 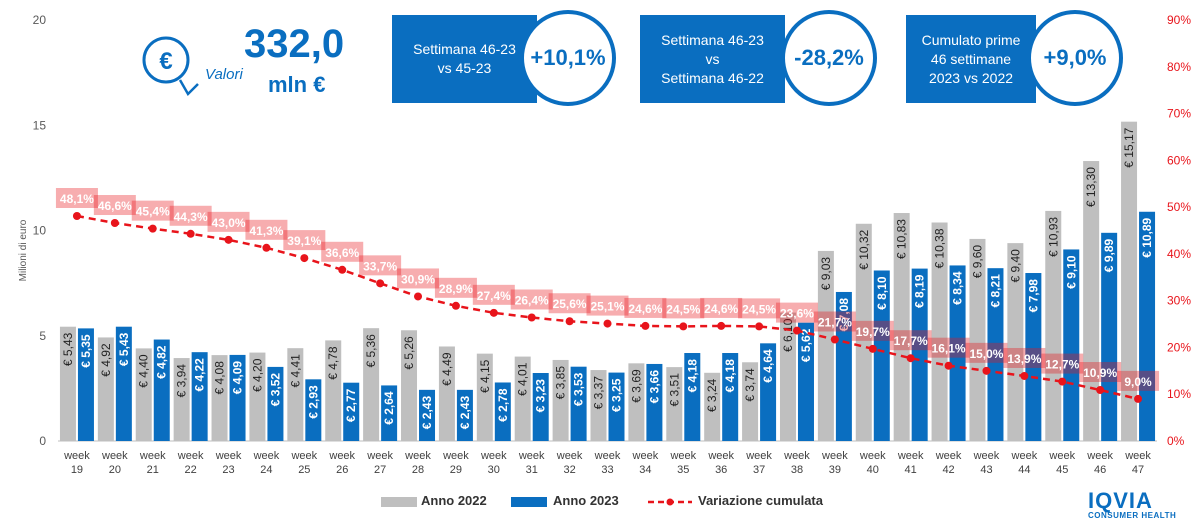 What do you see at coordinates (106, 360) in the screenshot?
I see `bar-2022-label: € 4,92` at bounding box center [106, 360].